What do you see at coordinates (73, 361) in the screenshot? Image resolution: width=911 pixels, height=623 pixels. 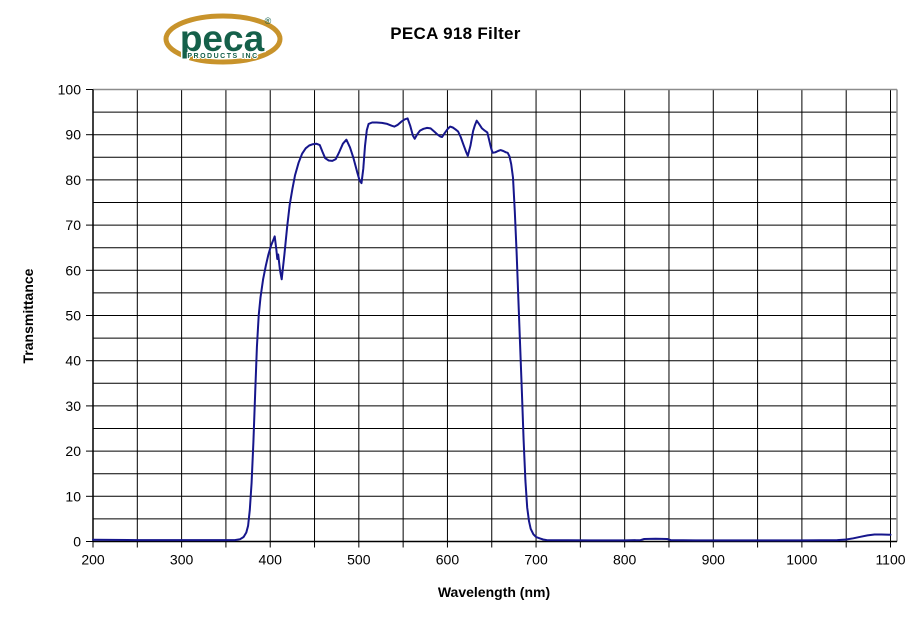 I see `y-tick-label: 40` at bounding box center [73, 361].